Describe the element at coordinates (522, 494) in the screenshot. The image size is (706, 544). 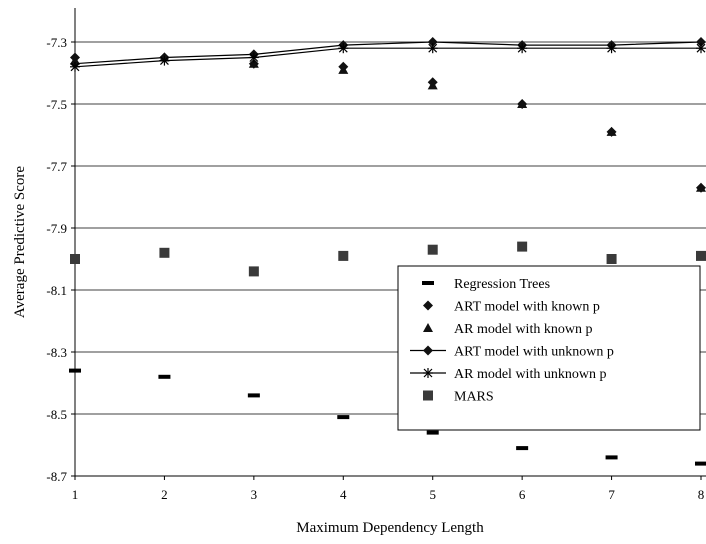
I see `x-tick-label: 6` at that location.